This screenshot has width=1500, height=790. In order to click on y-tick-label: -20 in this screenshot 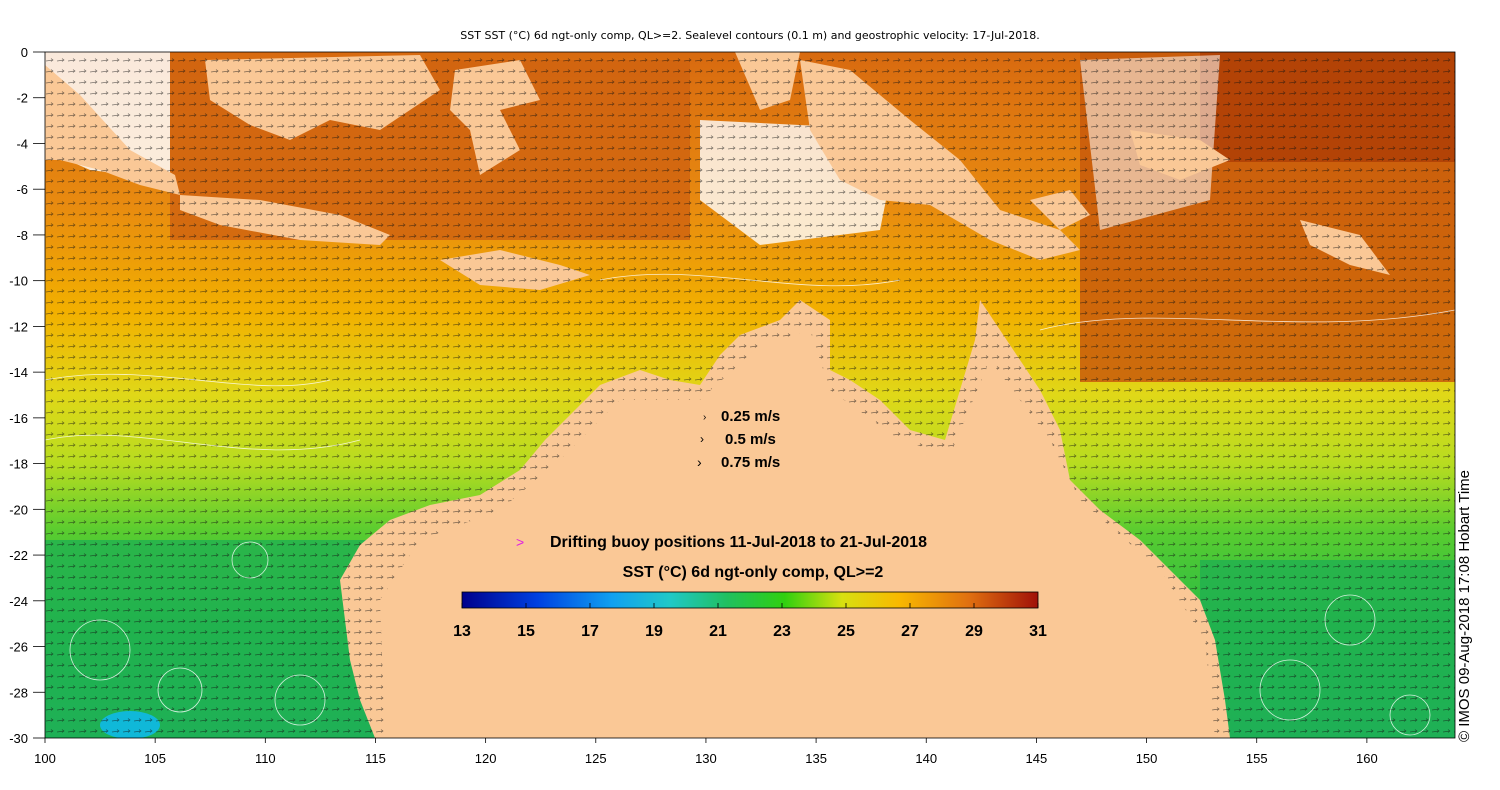, I will do `click(18, 509)`.